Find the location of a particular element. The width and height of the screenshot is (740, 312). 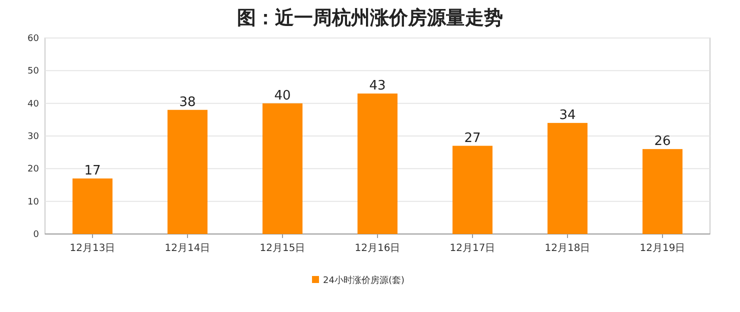

data-label: 38 is located at coordinates (187, 102).